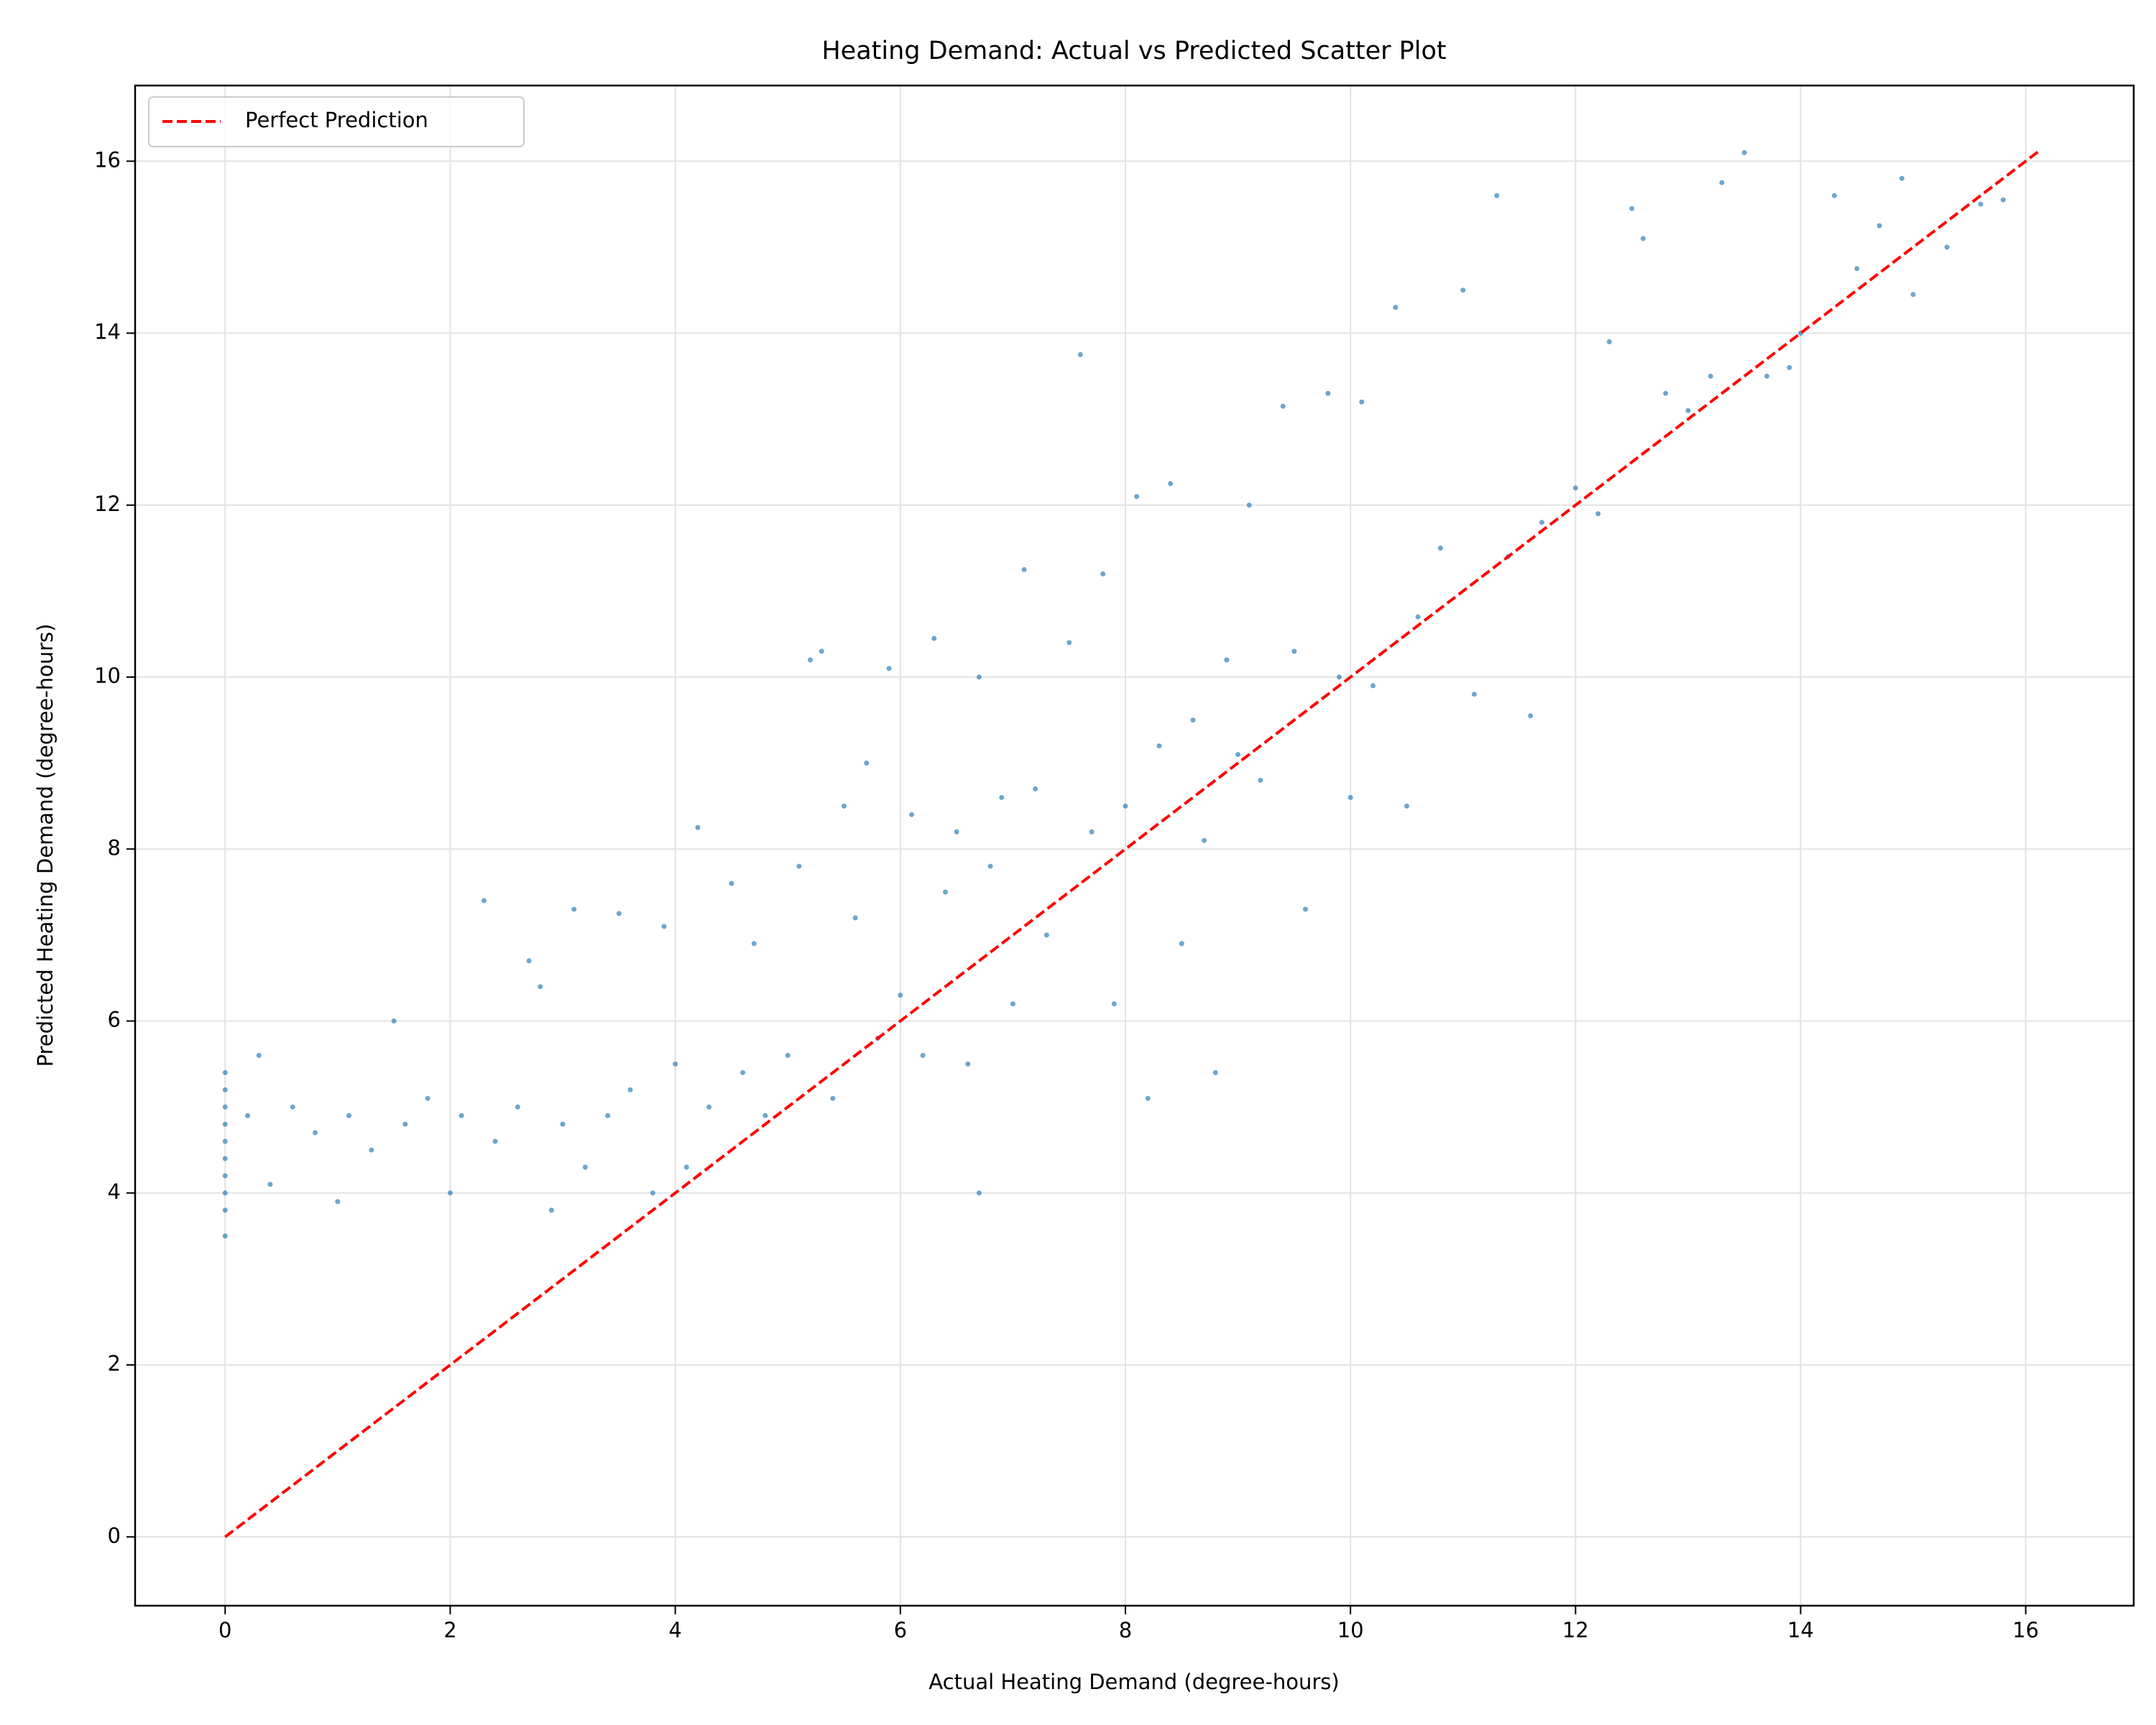  What do you see at coordinates (115, 1191) in the screenshot?
I see `y-tick-label: 4` at bounding box center [115, 1191].